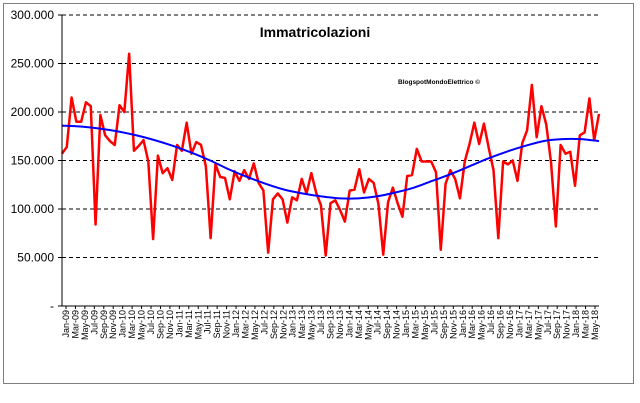  Describe the element at coordinates (85, 325) in the screenshot. I see `x-tick-label: May-09` at that location.